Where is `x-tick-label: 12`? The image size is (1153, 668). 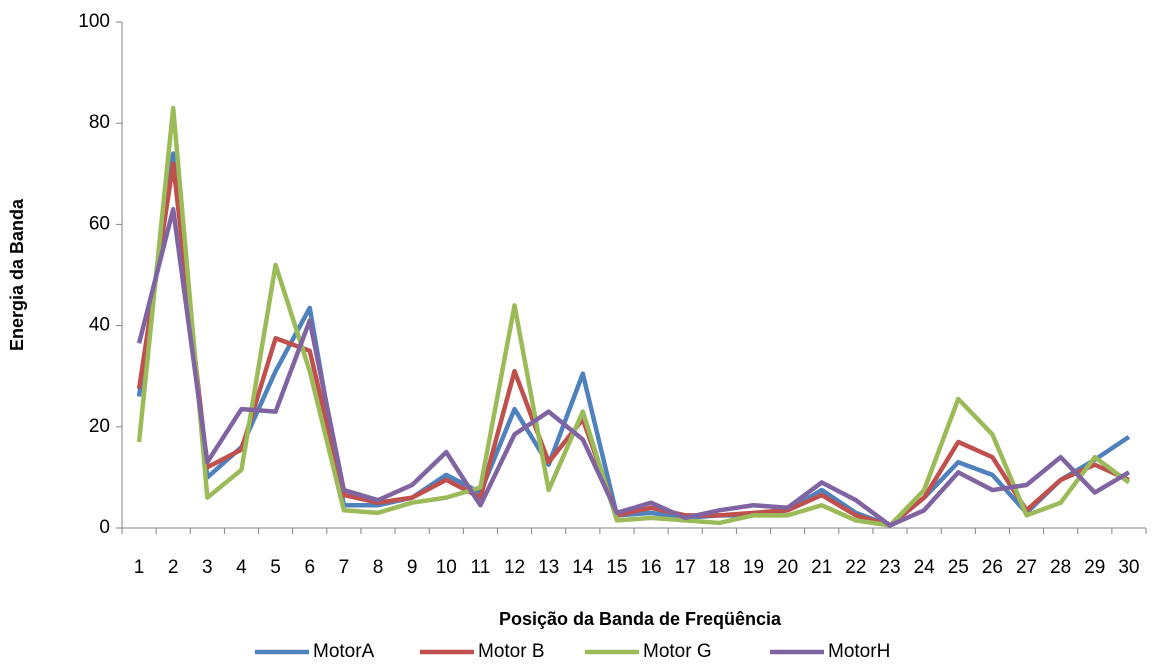
x-tick-label: 12 is located at coordinates (514, 567).